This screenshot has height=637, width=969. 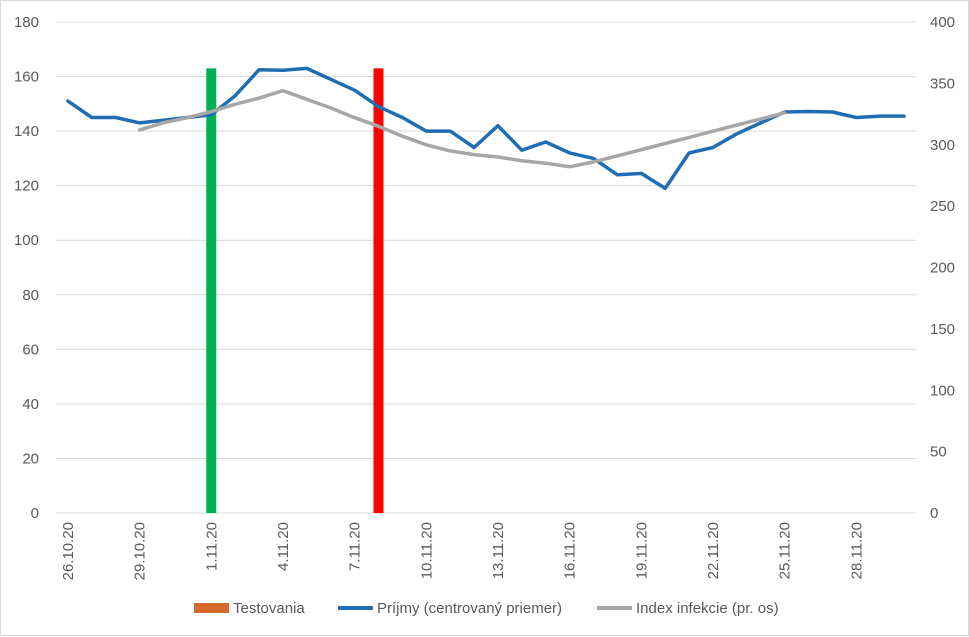 What do you see at coordinates (938, 452) in the screenshot?
I see `right-axis-tick-label: 50` at bounding box center [938, 452].